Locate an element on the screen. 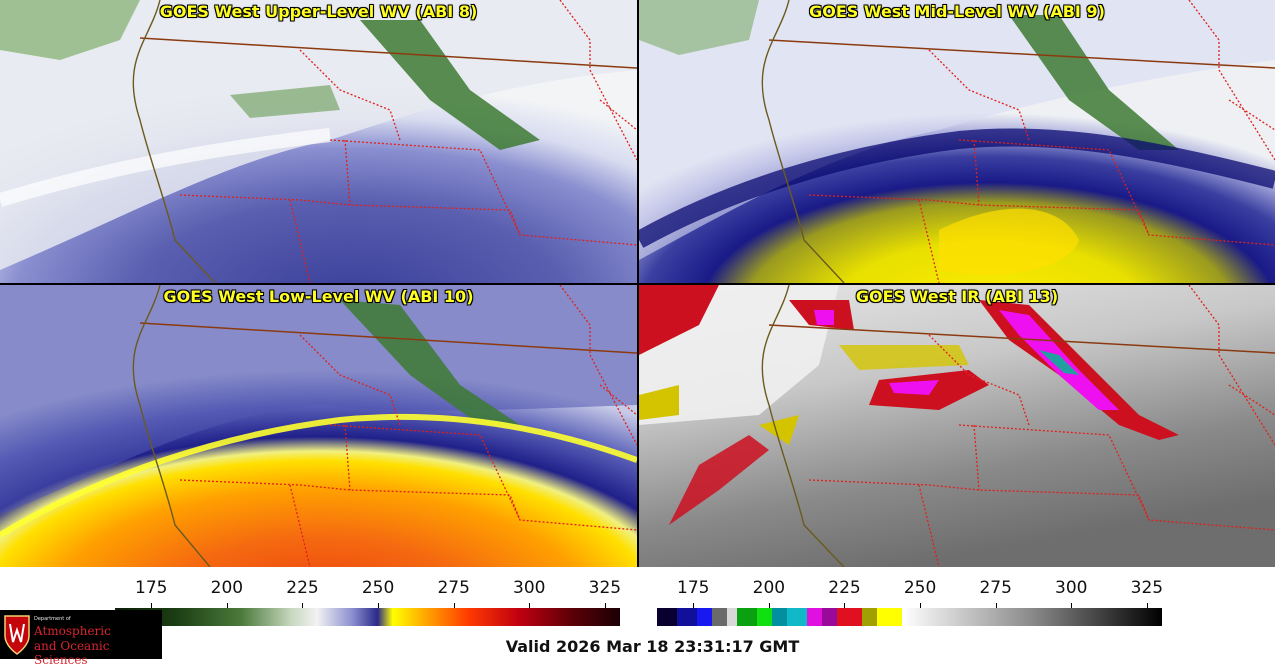 The image size is (1275, 667). wv-colorbar-gradient is located at coordinates (367, 617).